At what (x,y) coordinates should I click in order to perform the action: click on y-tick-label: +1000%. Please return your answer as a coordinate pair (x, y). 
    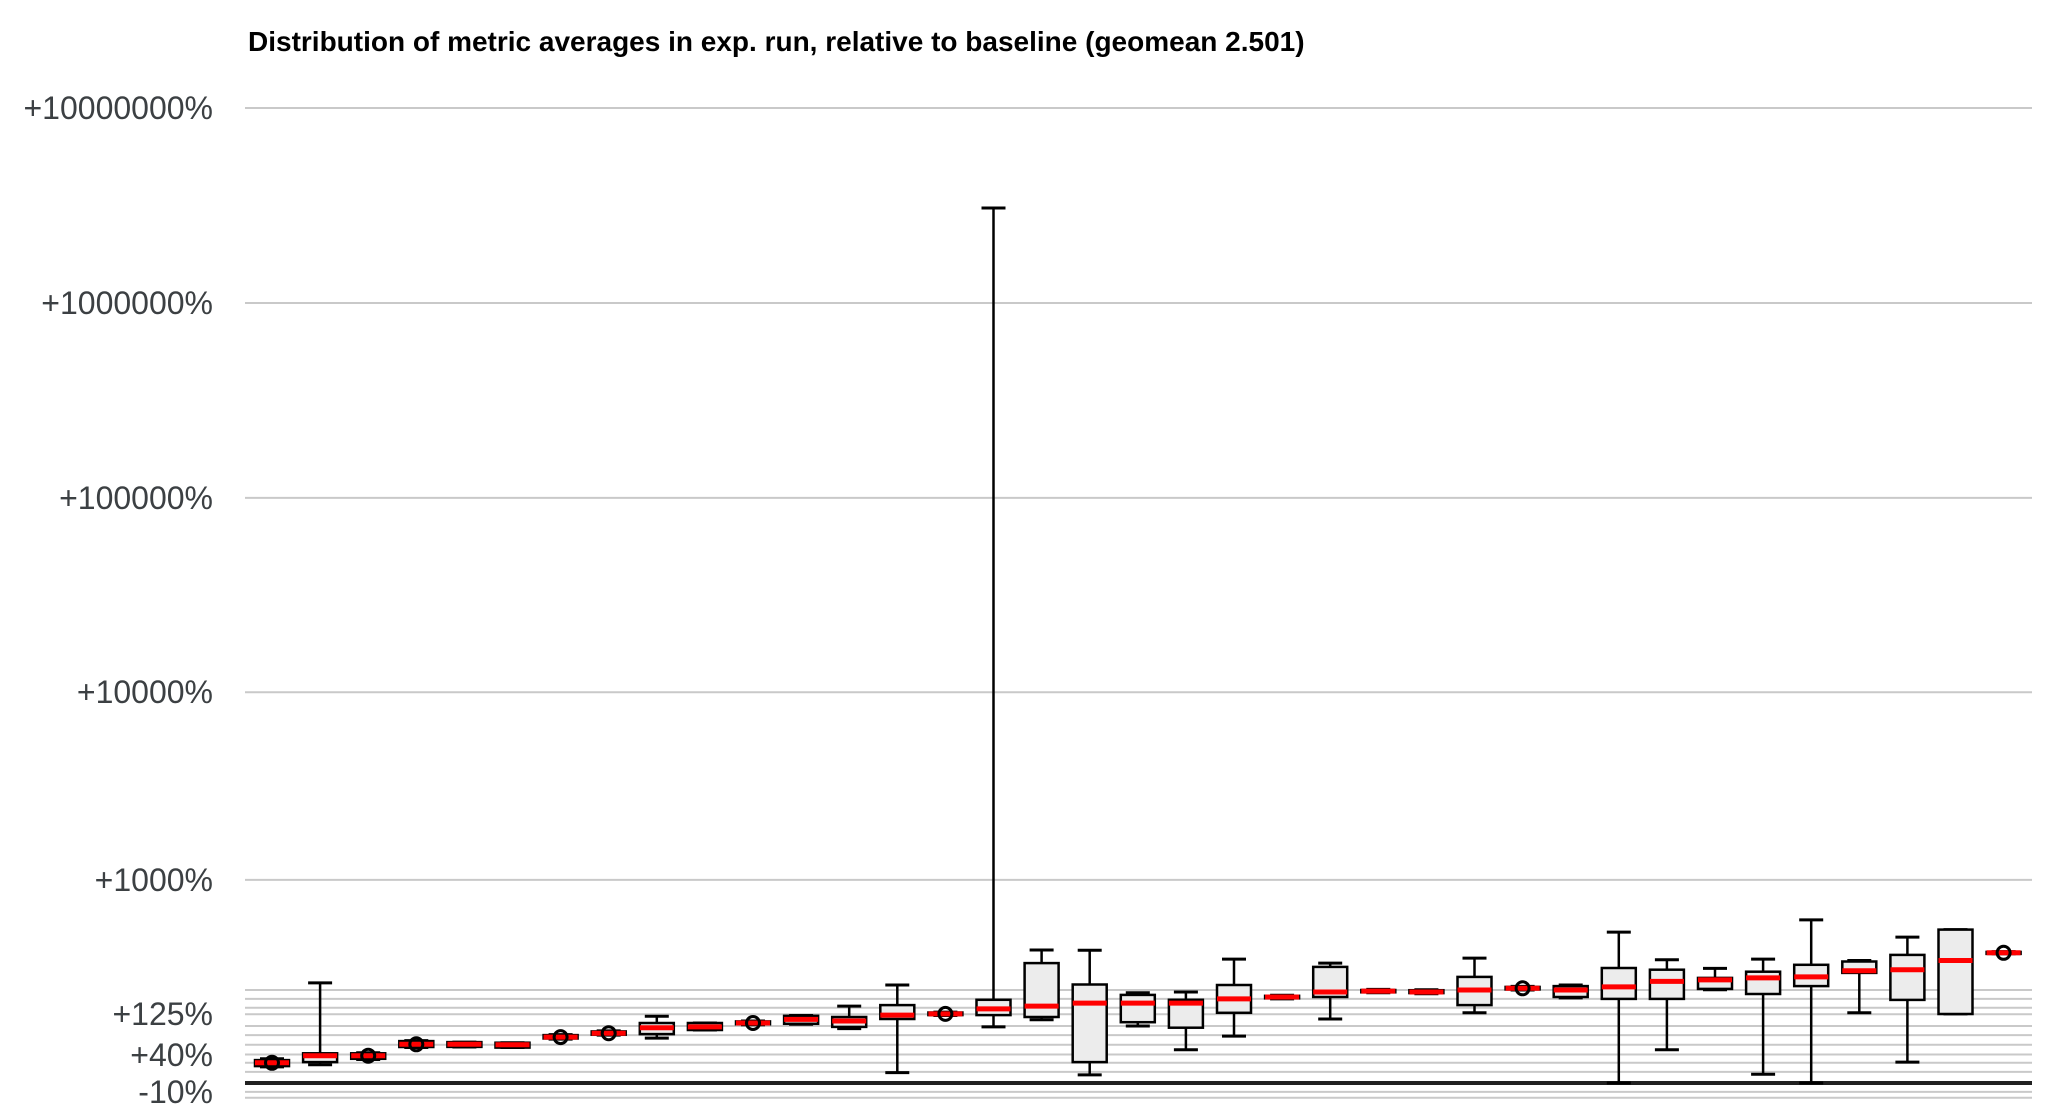
    Looking at the image, I should click on (153, 879).